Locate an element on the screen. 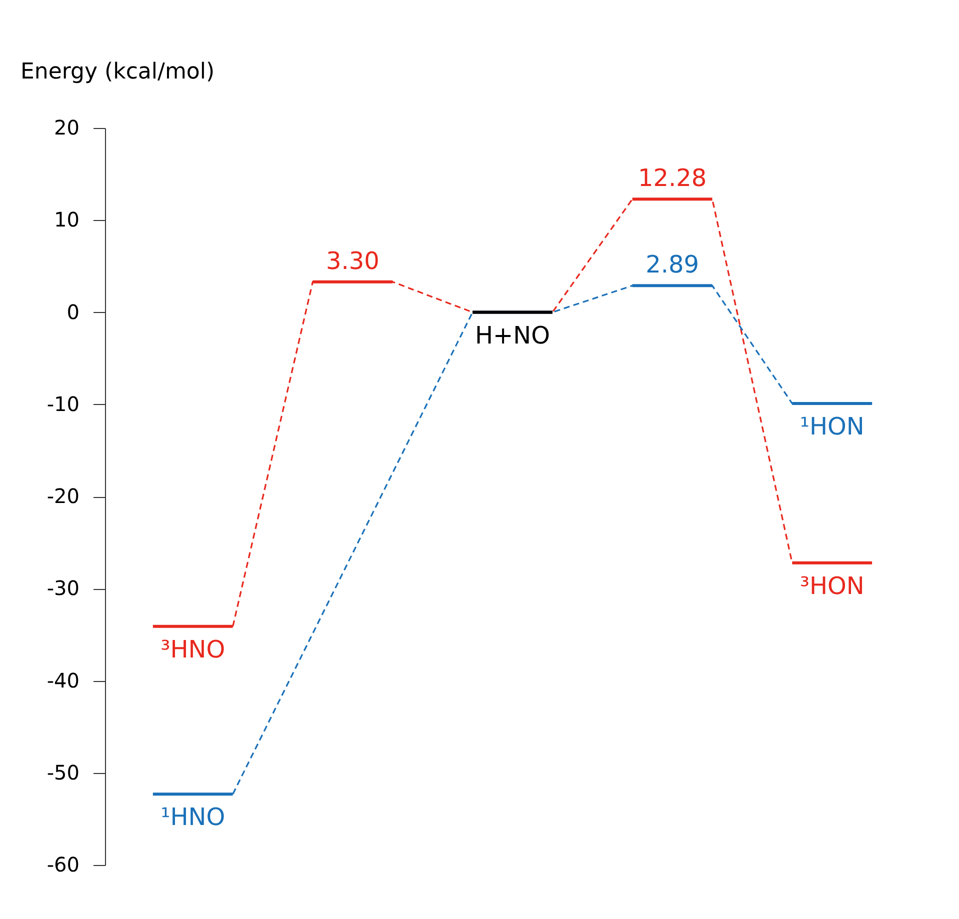  y-tick-label: -50 is located at coordinates (63, 772).